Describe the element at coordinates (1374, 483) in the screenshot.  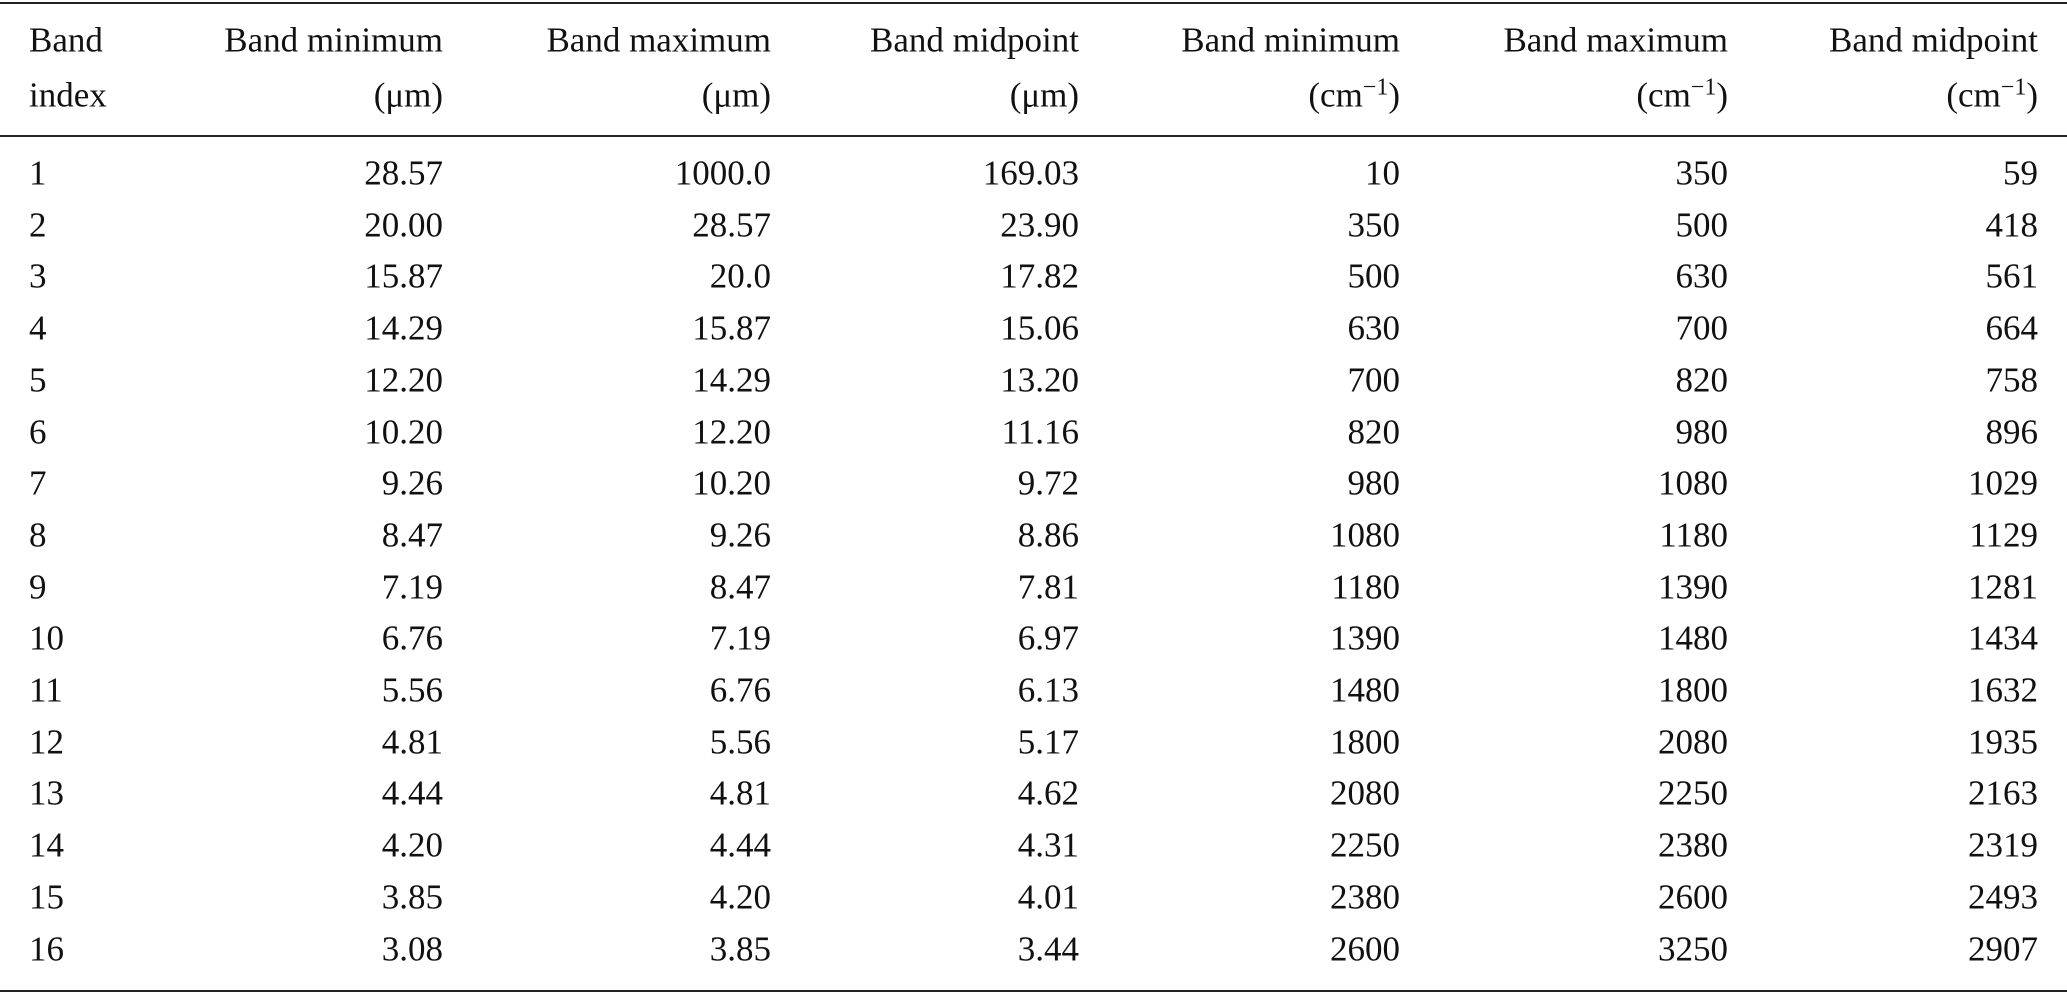
I see `table-cell: 980` at that location.